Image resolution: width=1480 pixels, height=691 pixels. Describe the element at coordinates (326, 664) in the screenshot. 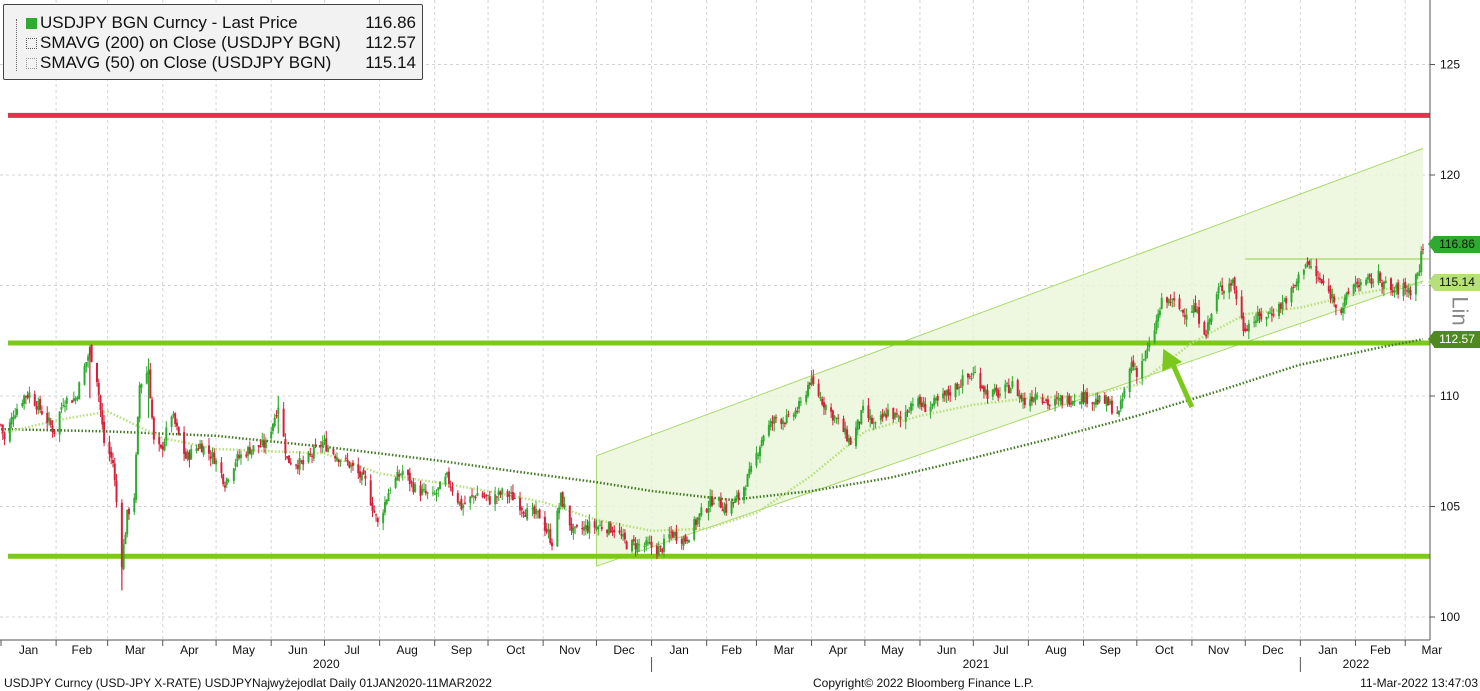

I see `year-label: 2020` at that location.